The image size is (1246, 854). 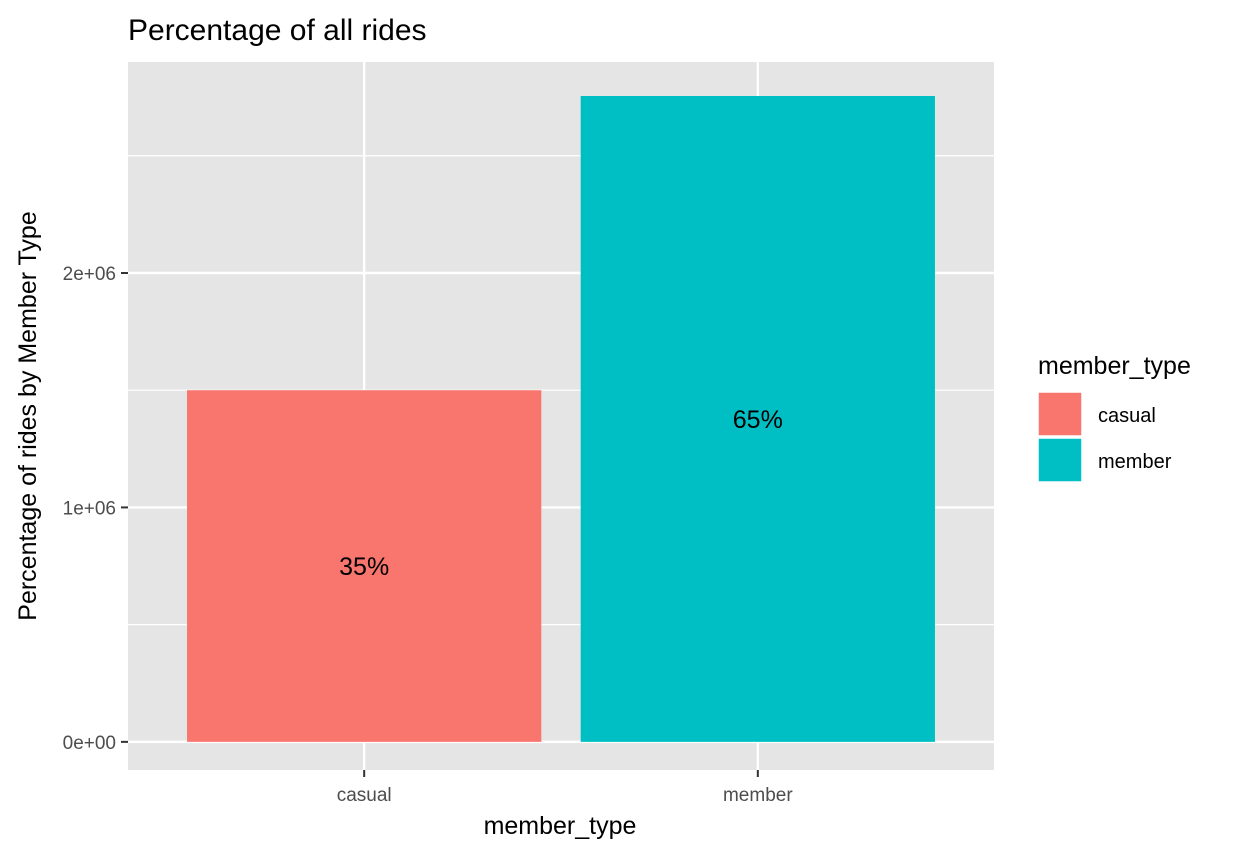 I want to click on y-tick-label: 1e+06, so click(x=89, y=508).